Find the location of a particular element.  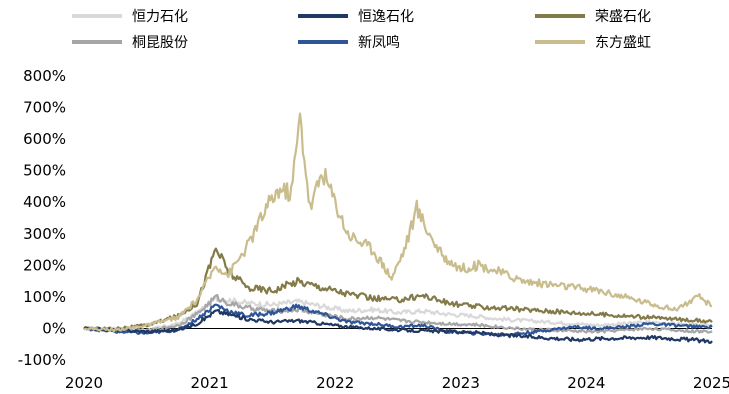

y-tick-label: 800% is located at coordinates (44, 76).